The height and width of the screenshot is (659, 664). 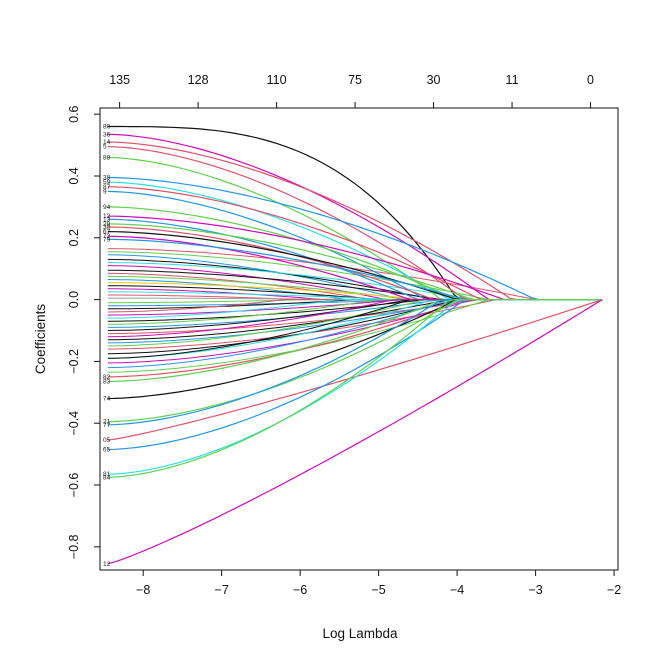 I want to click on curve-label-87: 87, so click(x=107, y=187).